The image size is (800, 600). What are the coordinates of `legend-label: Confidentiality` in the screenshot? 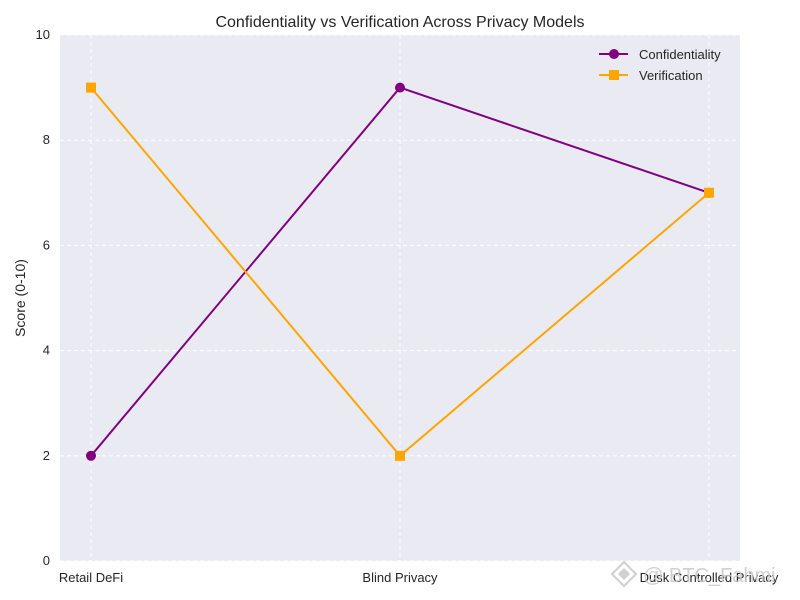 It's located at (680, 54).